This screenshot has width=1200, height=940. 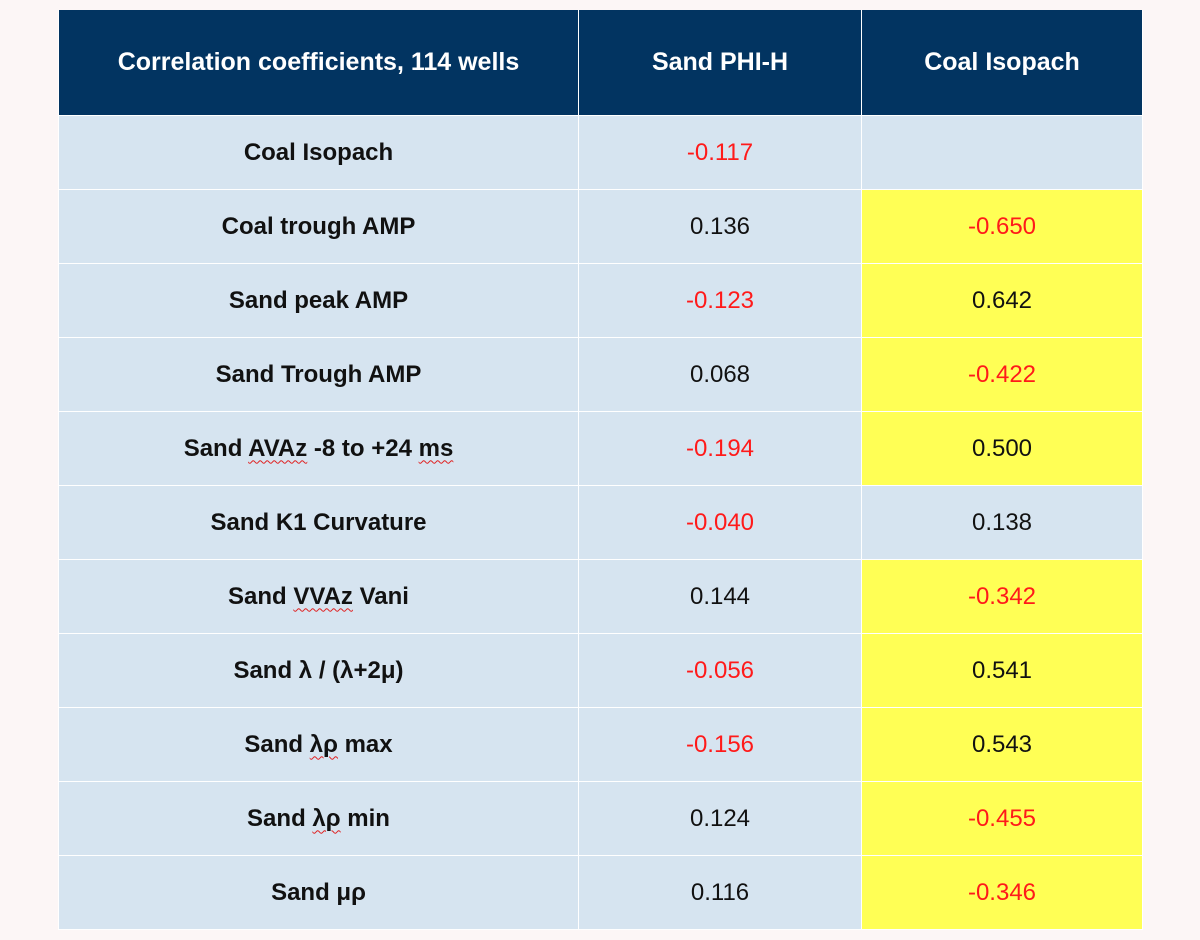 What do you see at coordinates (720, 818) in the screenshot?
I see `sand-phi-h-value: 0.124` at bounding box center [720, 818].